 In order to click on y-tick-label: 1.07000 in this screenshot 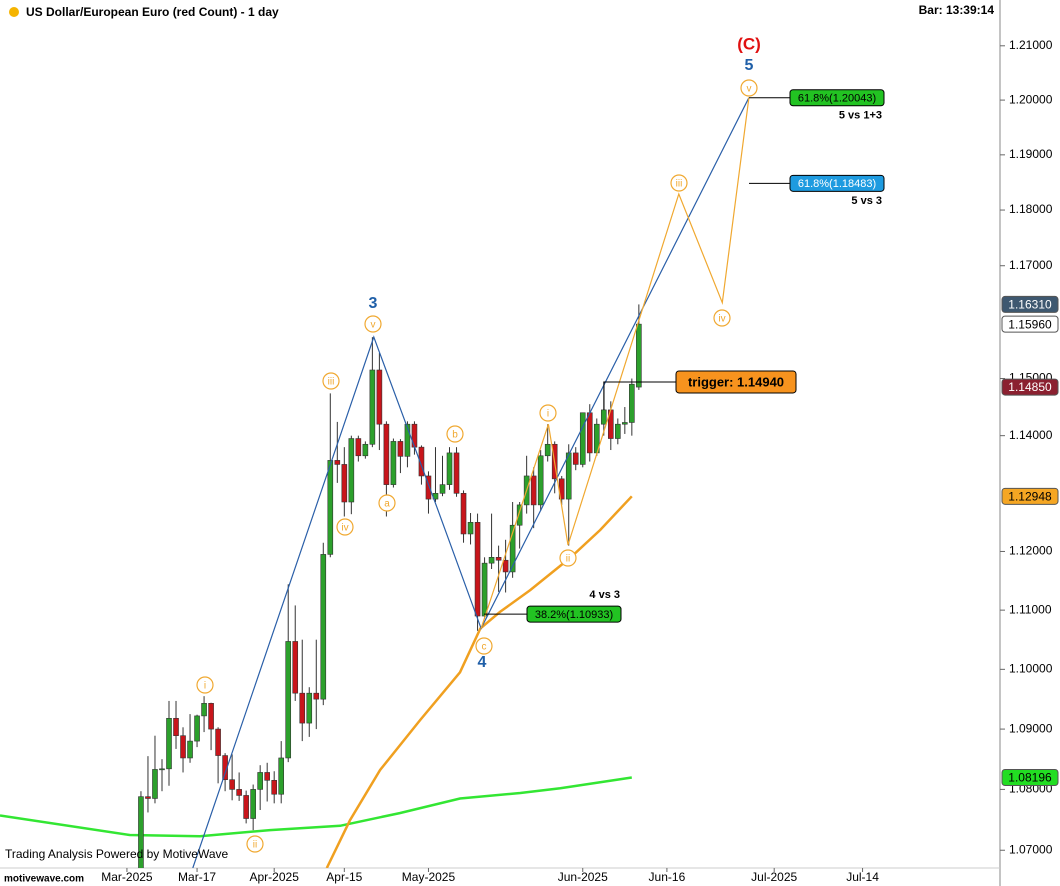, I will do `click(1031, 849)`.